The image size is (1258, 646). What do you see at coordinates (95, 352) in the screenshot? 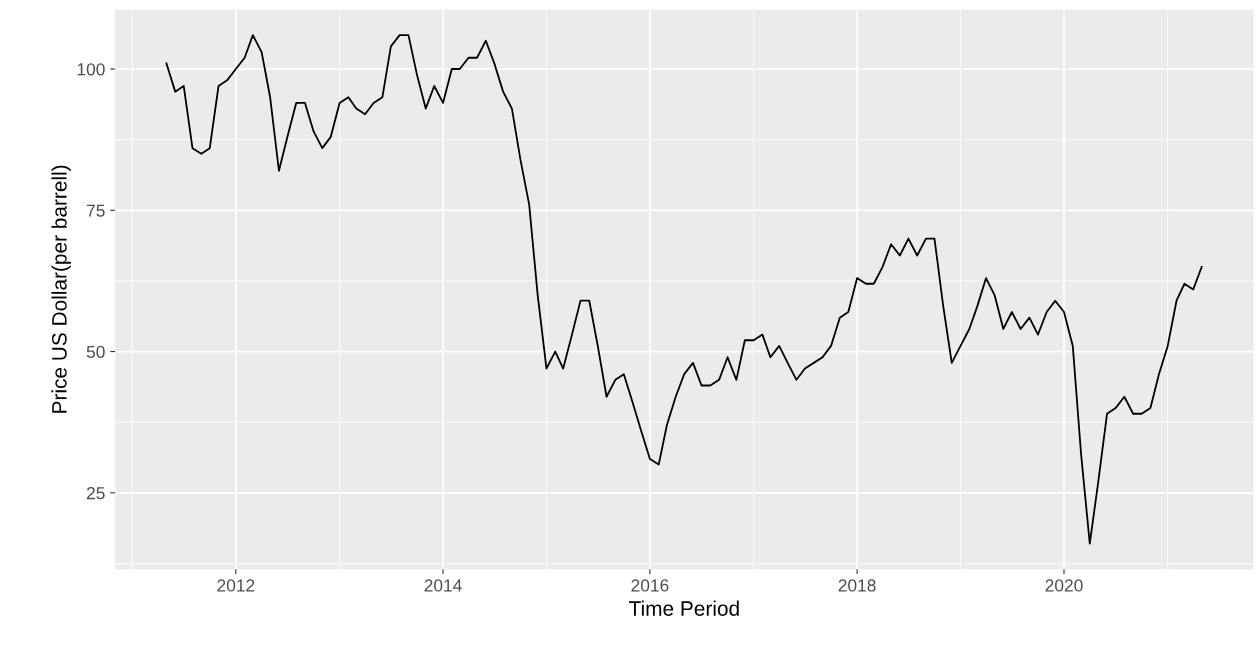
I see `y-tick-label: 50` at bounding box center [95, 352].